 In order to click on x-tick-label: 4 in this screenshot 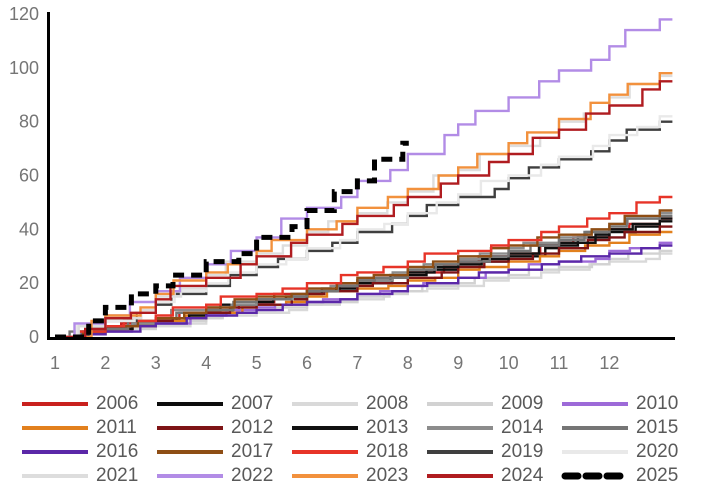, I will do `click(206, 363)`.